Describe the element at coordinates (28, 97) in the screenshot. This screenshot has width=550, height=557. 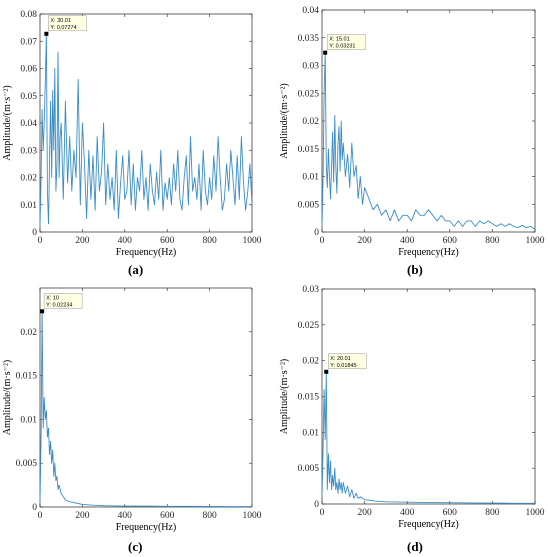
I see `chart-a-ytick-label: 0.05` at that location.